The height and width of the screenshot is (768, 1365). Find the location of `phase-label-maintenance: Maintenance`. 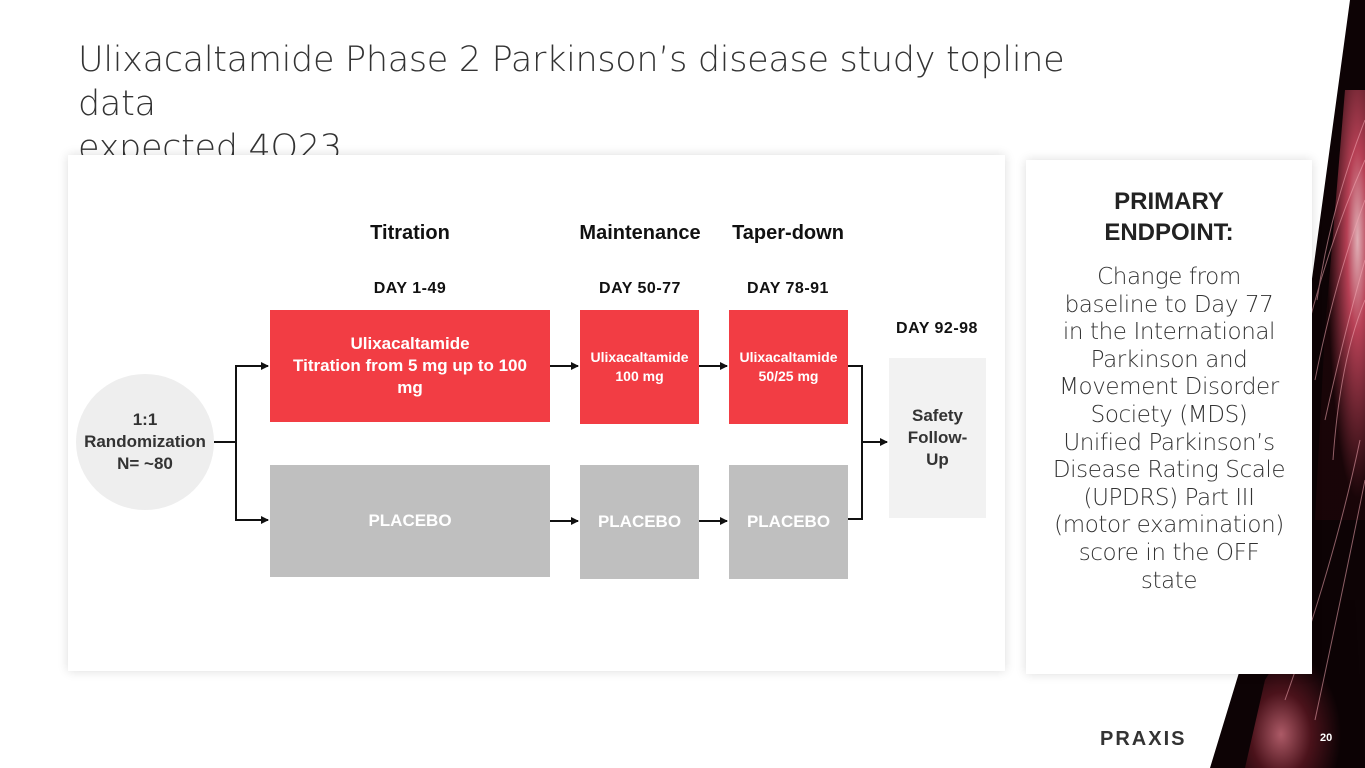

phase-label-maintenance: Maintenance is located at coordinates (640, 233).